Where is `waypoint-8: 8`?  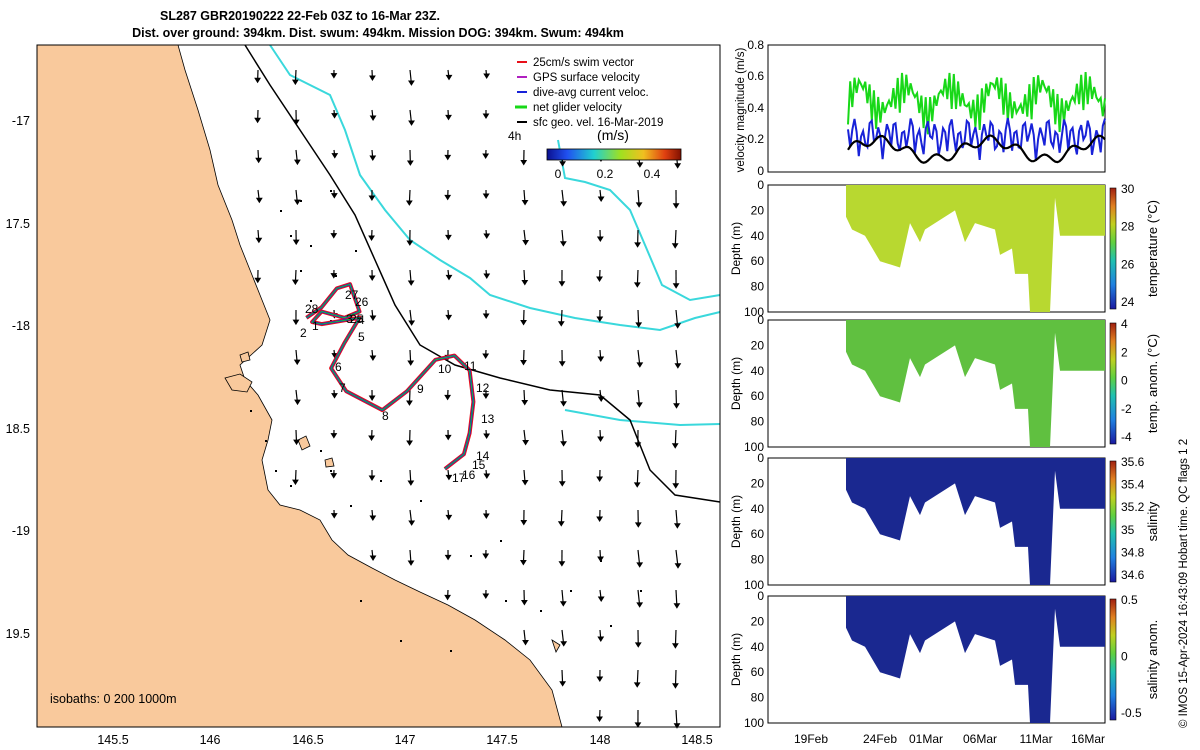
waypoint-8: 8 is located at coordinates (385, 416).